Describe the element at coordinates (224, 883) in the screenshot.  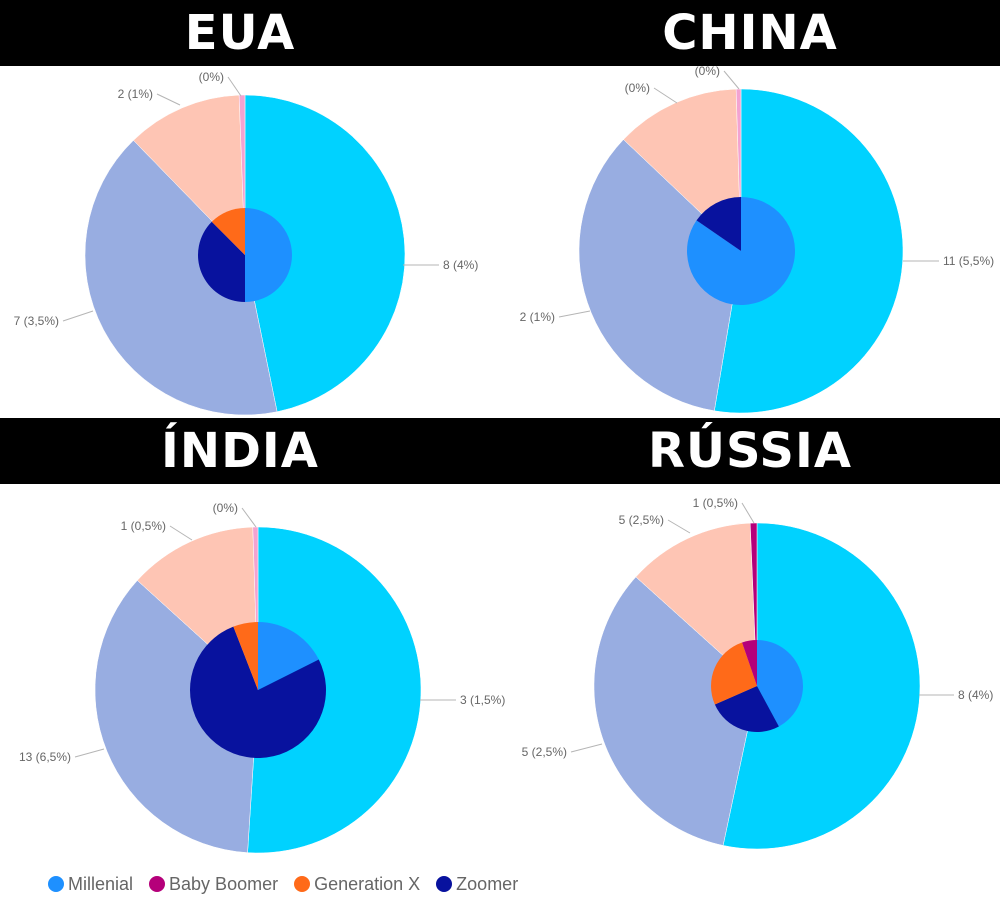
I see `legend-label: Baby Boomer` at that location.